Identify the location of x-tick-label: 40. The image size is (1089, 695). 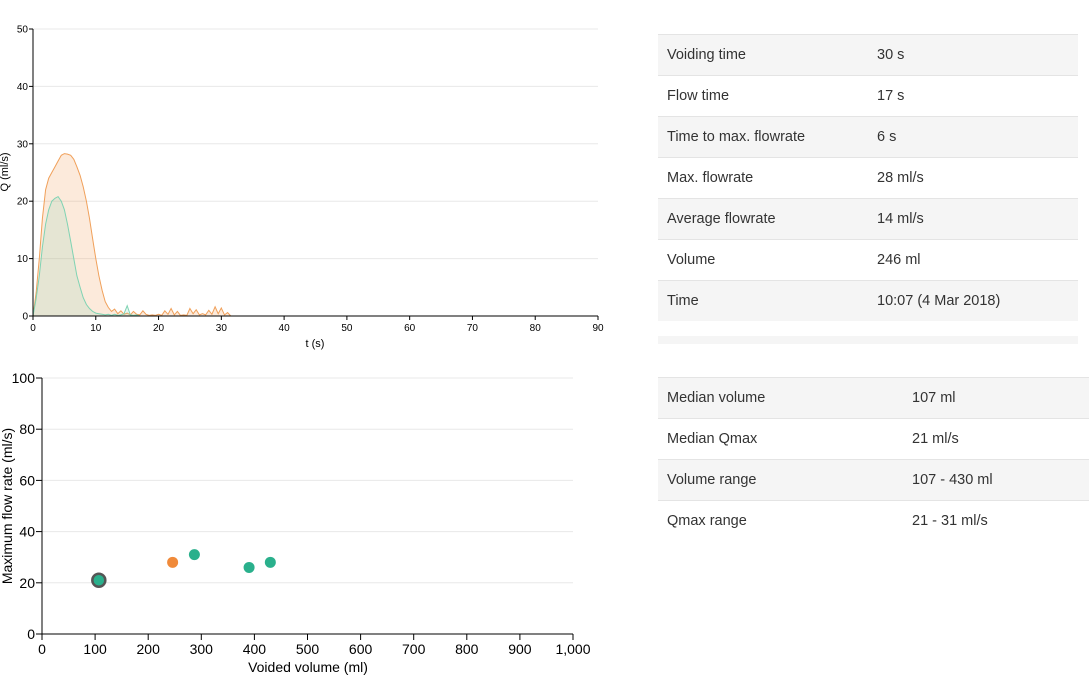
(285, 328).